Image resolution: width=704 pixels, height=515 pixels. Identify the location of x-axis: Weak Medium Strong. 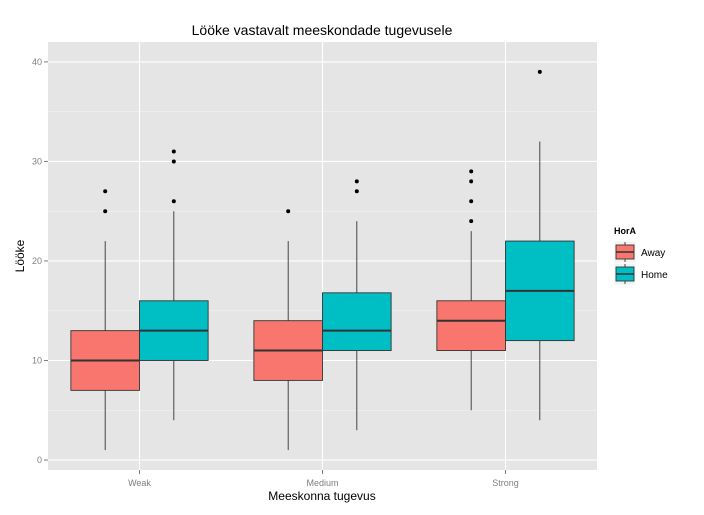
(323, 479).